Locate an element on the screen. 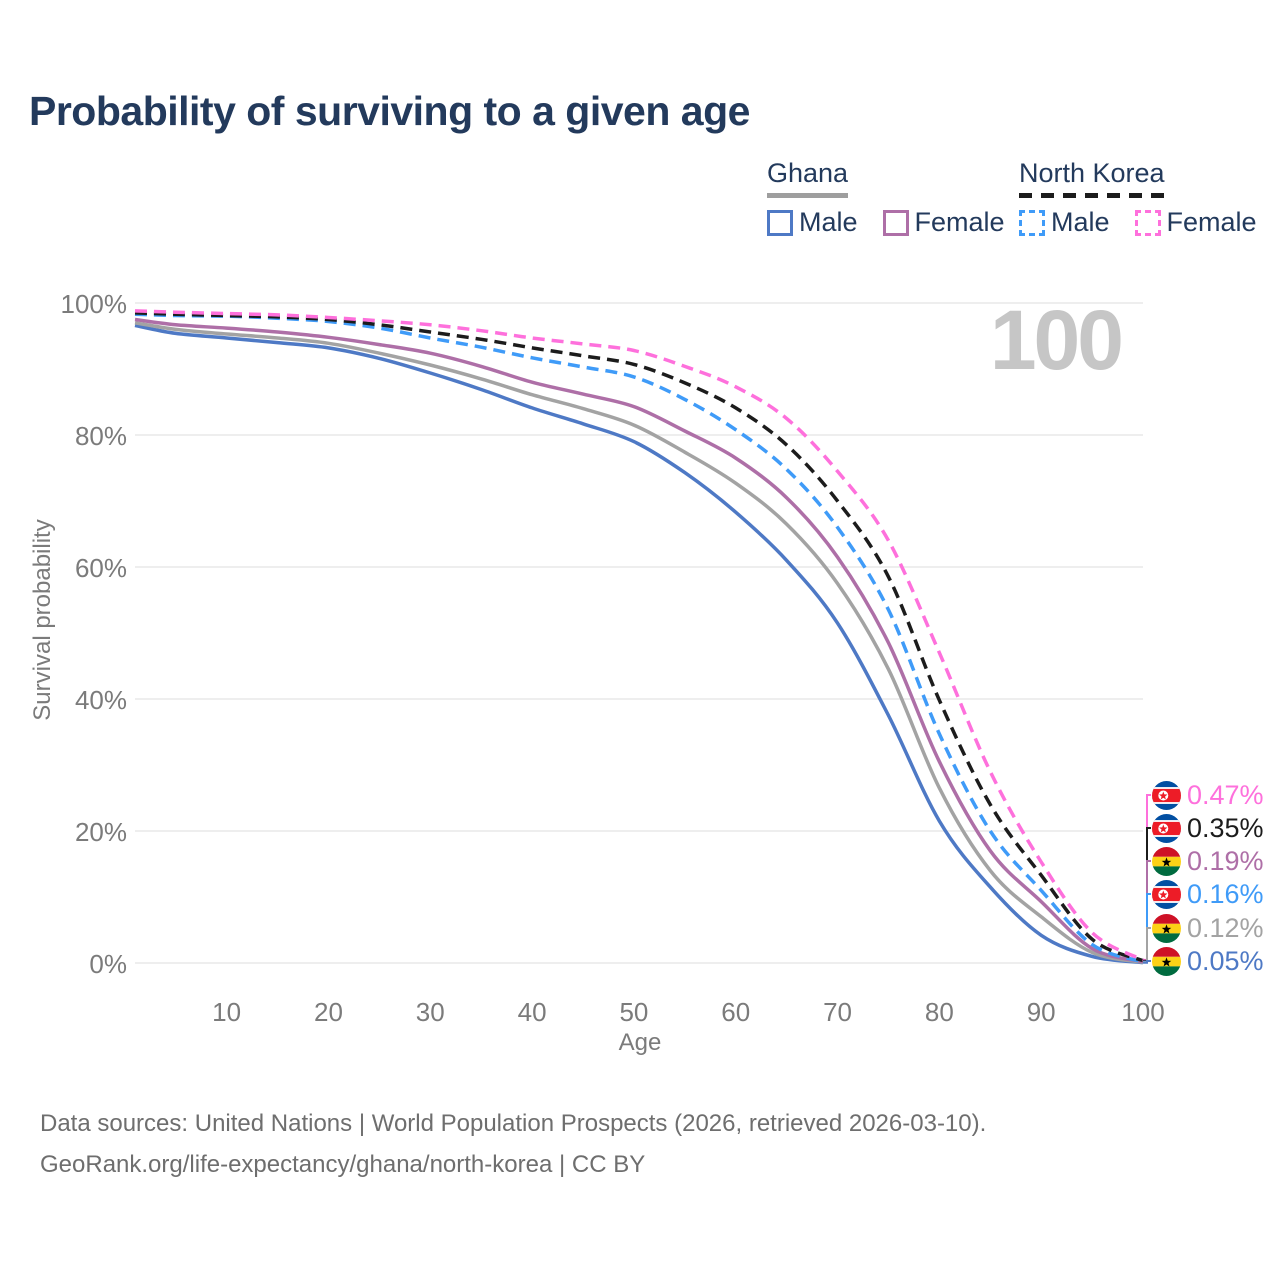  x-axis-tick: 80 is located at coordinates (939, 1012).